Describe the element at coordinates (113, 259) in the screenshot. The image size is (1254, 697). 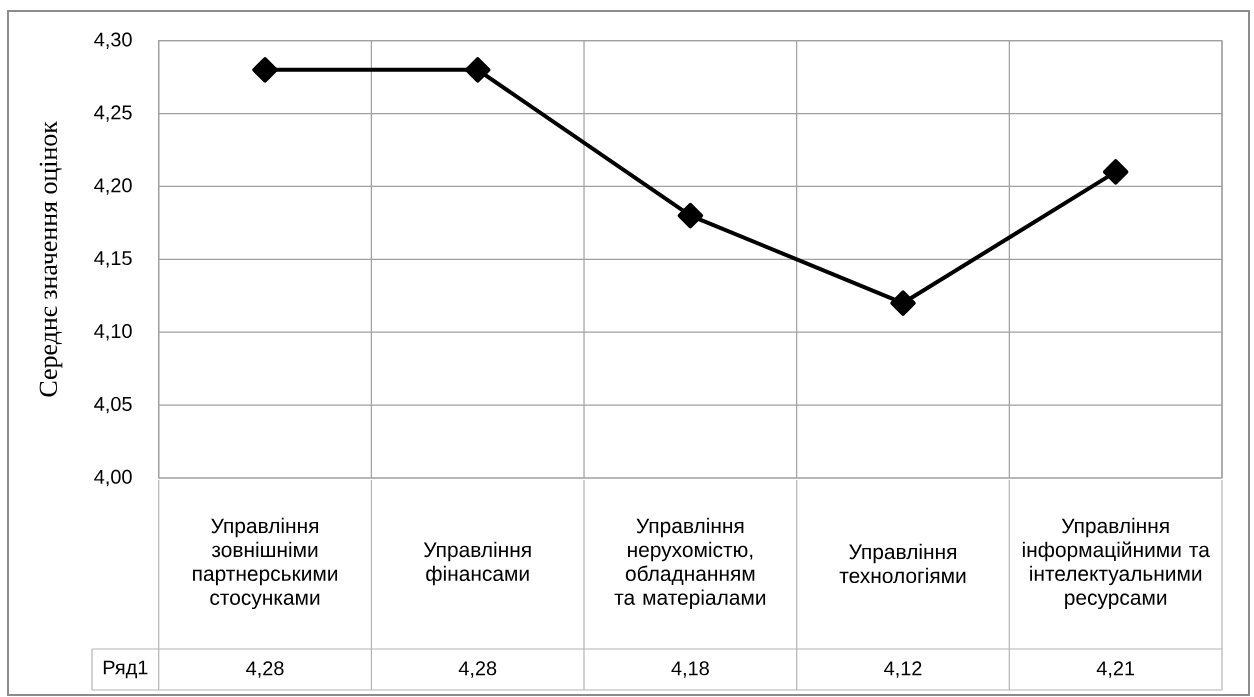
I see `y-tick-label: 4,15` at that location.